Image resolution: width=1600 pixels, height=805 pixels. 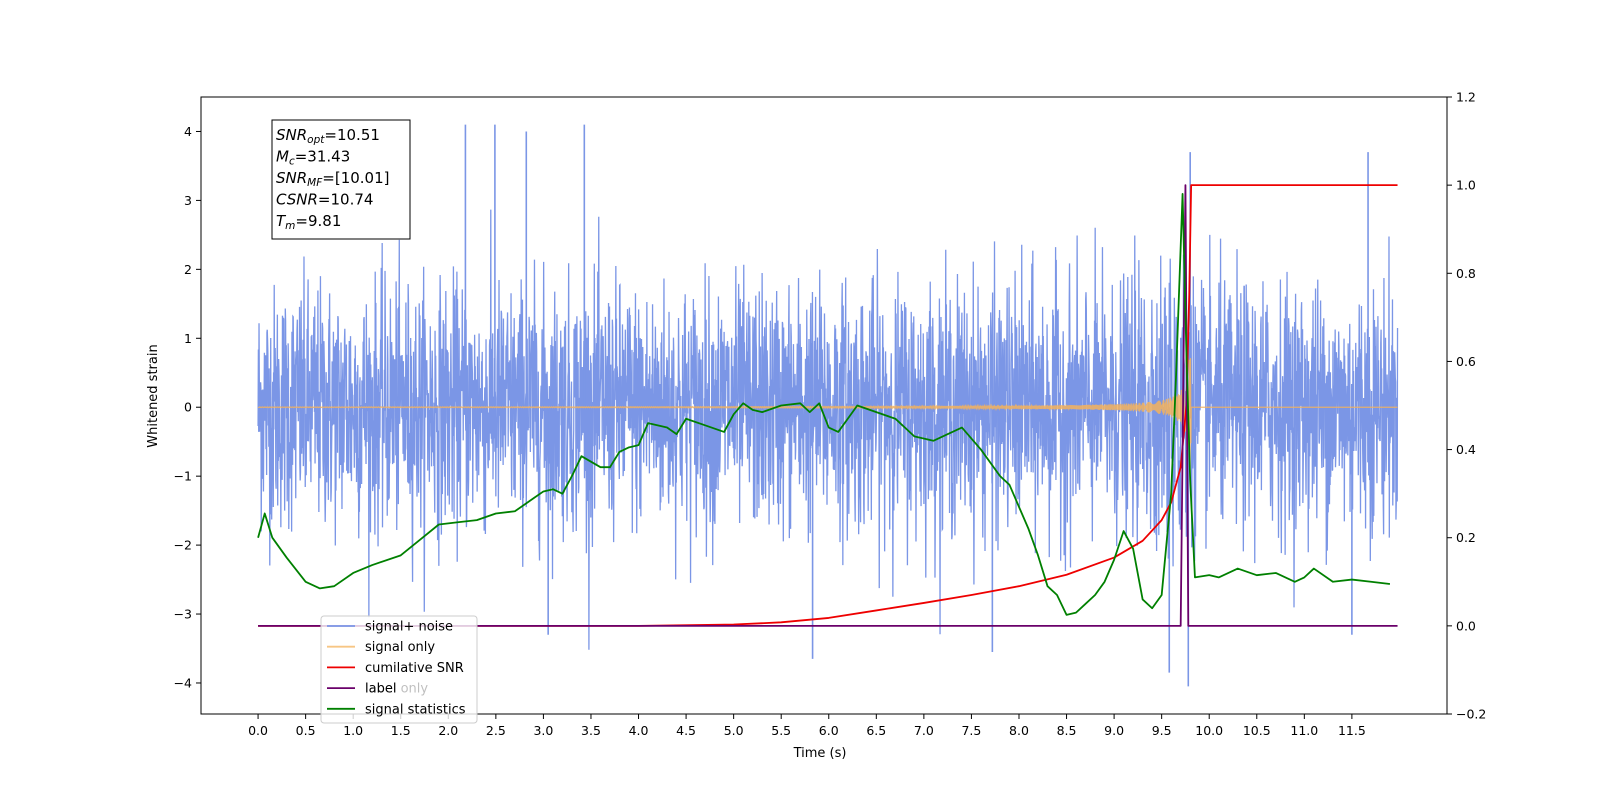 I want to click on legend-label-3: label, so click(x=380, y=689).